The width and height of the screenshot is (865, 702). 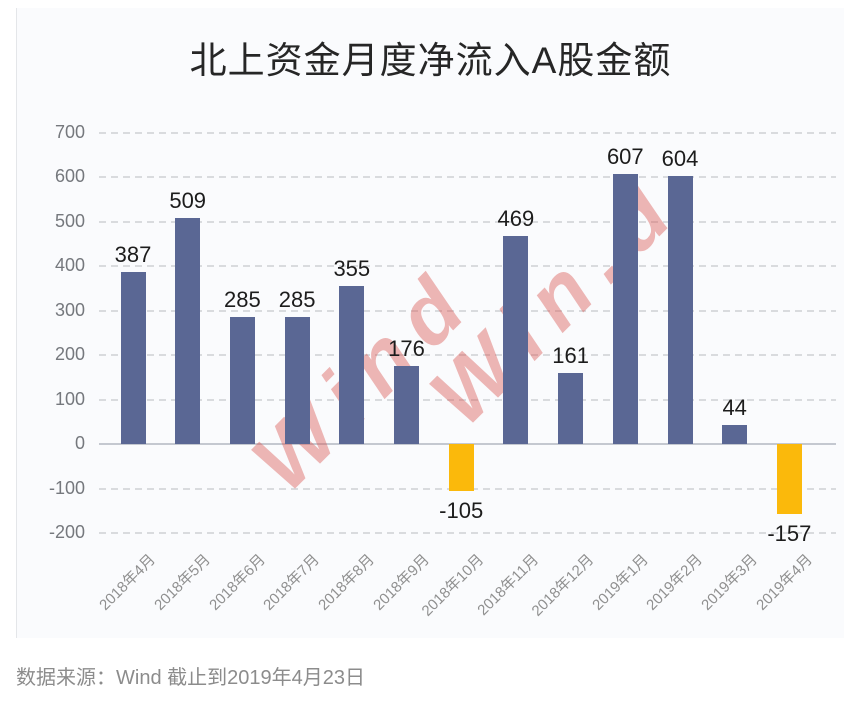 What do you see at coordinates (352, 269) in the screenshot?
I see `bar-value-label: 355` at bounding box center [352, 269].